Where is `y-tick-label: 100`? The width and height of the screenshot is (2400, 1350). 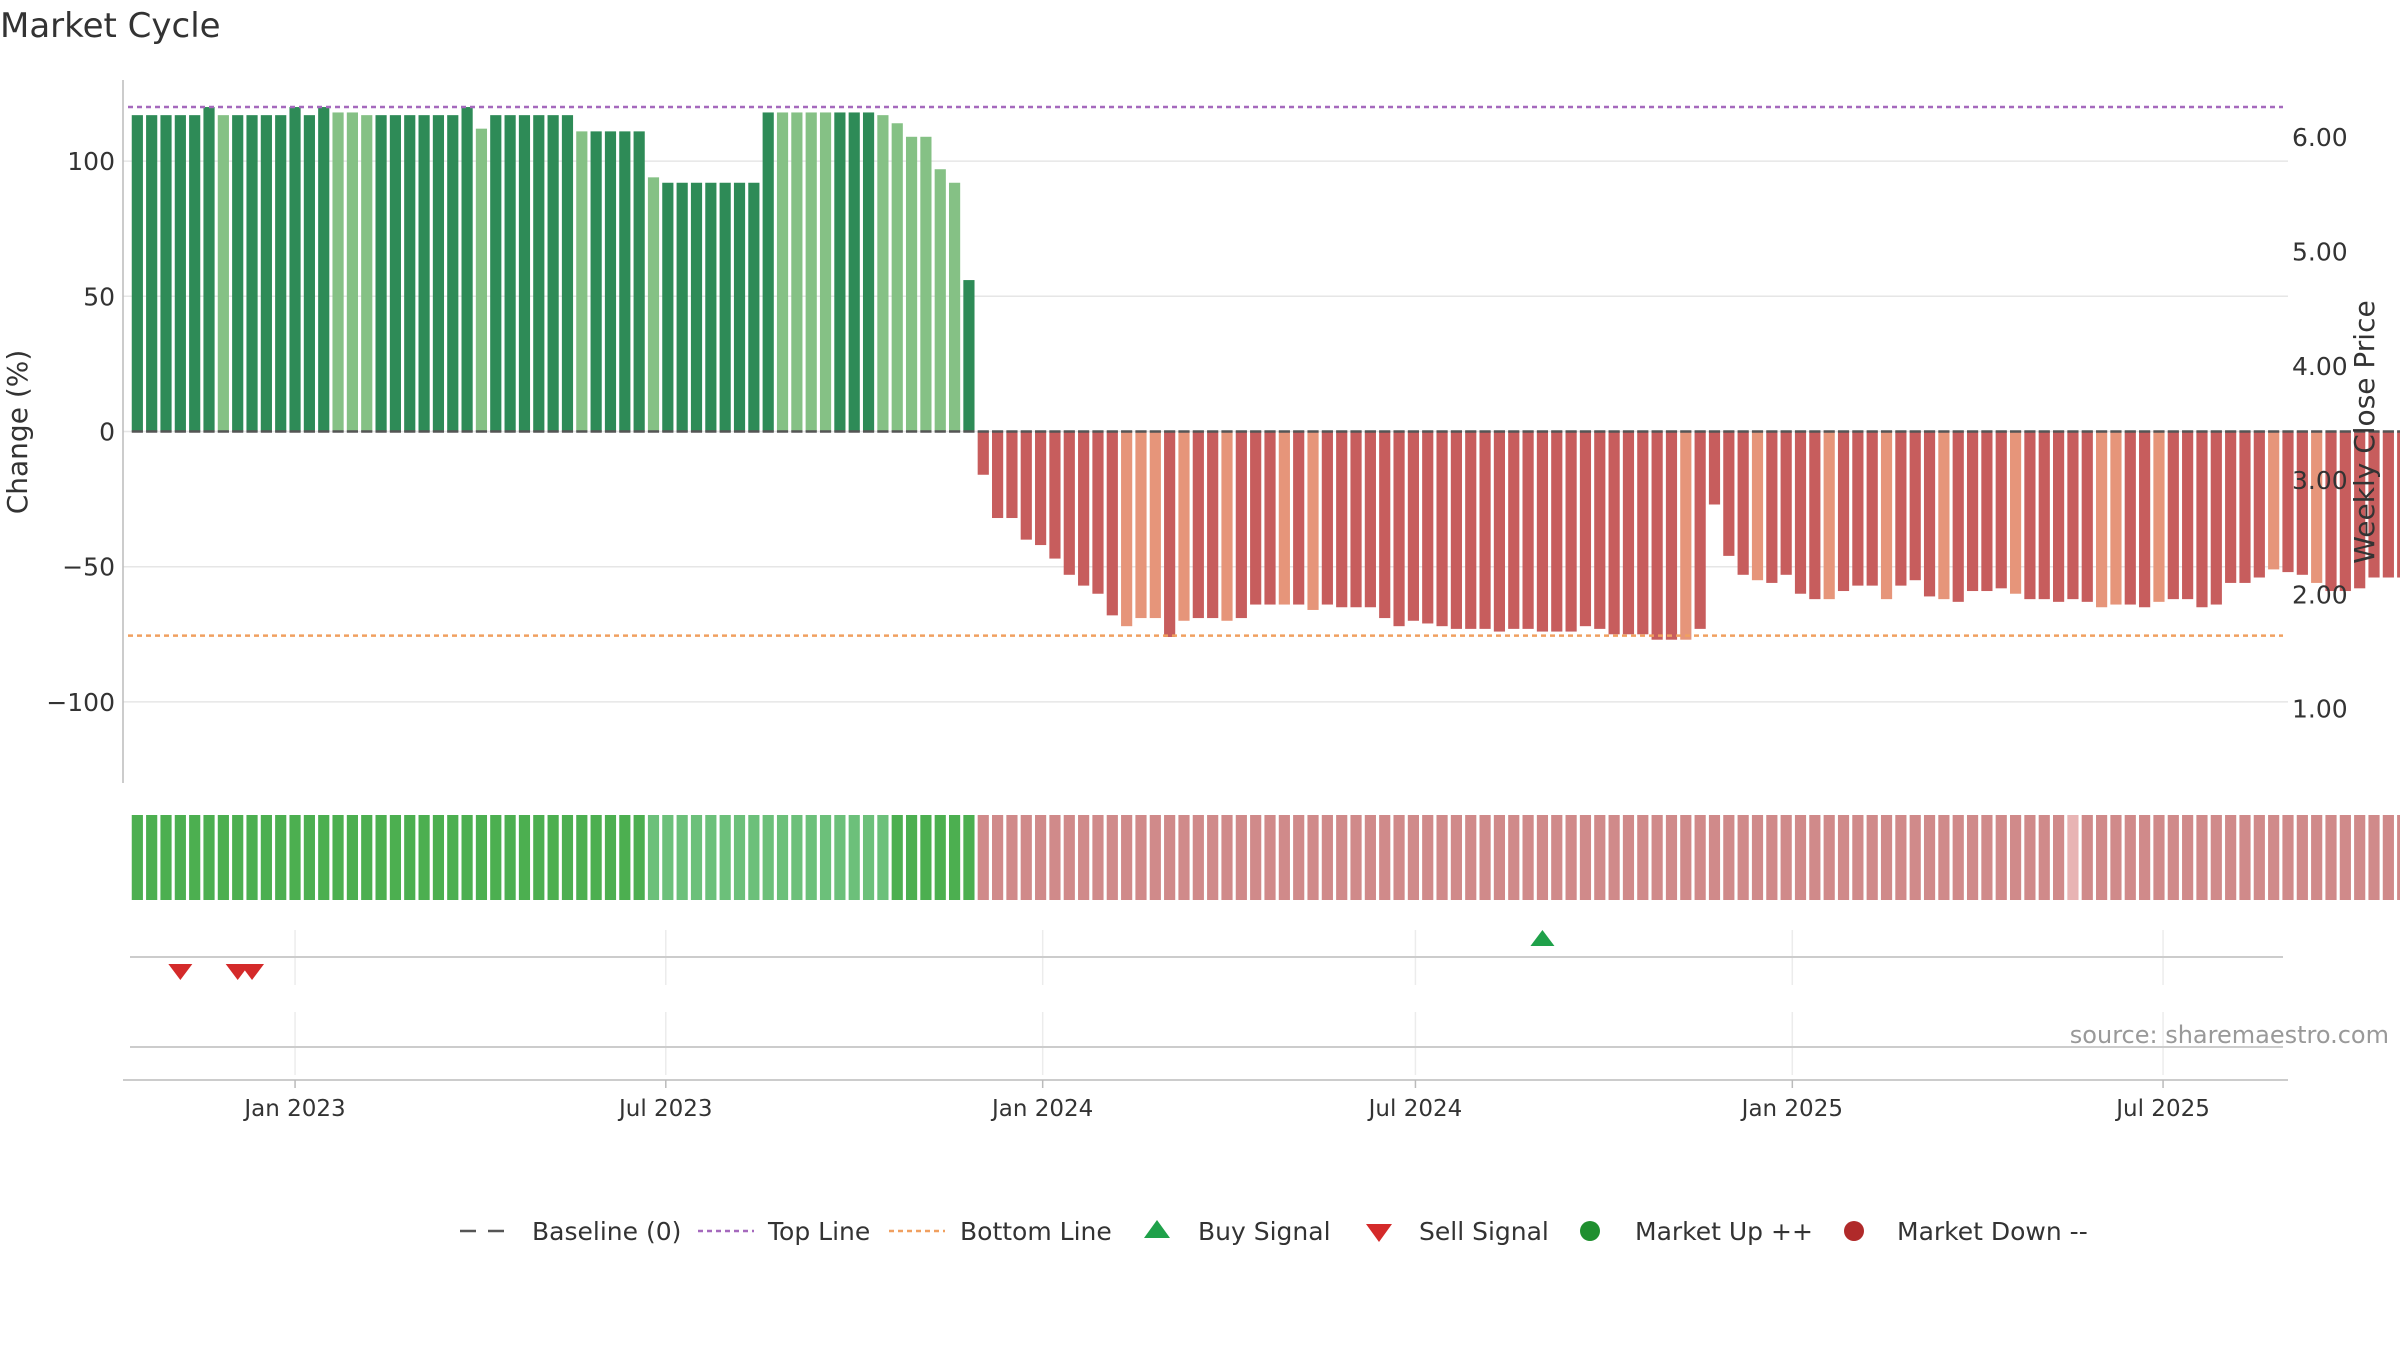
y-tick-label: 100 is located at coordinates (91, 161).